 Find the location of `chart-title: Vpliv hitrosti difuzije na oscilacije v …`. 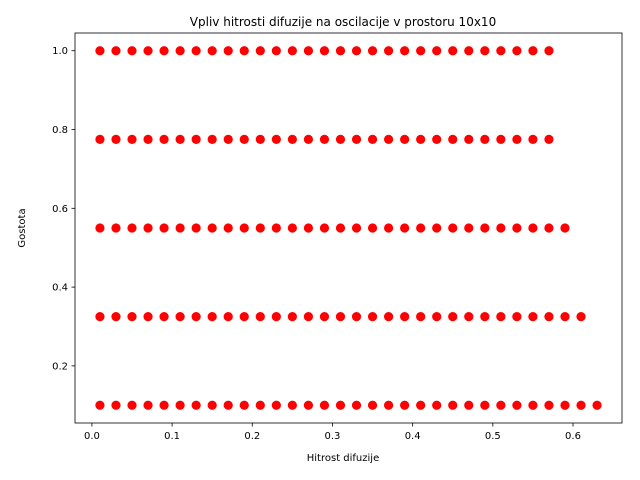

chart-title: Vpliv hitrosti difuzije na oscilacije v … is located at coordinates (343, 22).